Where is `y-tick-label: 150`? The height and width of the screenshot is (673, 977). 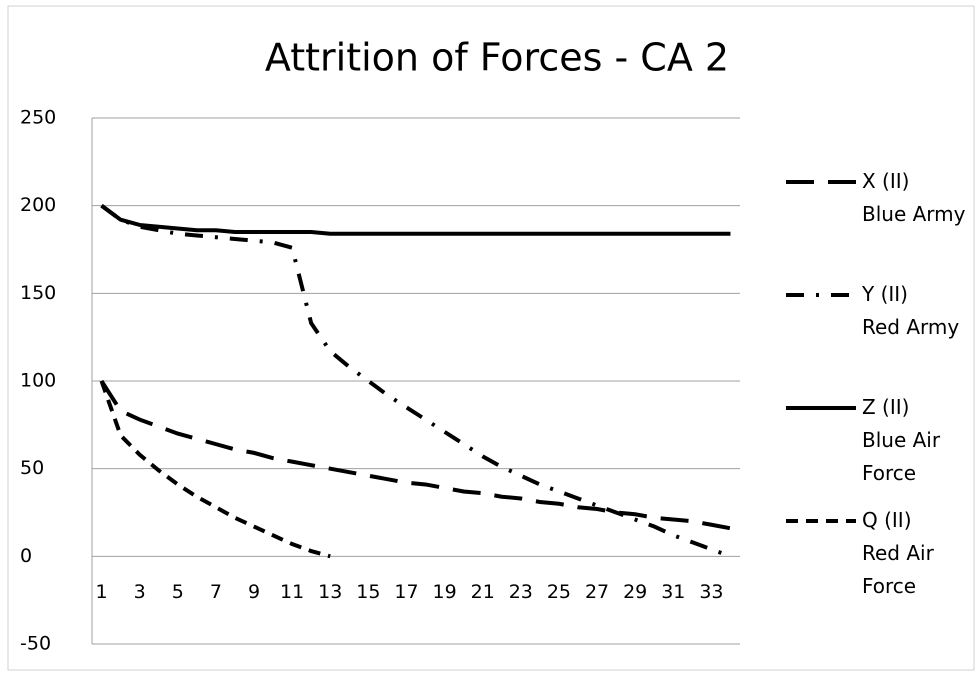 y-tick-label: 150 is located at coordinates (38, 293).